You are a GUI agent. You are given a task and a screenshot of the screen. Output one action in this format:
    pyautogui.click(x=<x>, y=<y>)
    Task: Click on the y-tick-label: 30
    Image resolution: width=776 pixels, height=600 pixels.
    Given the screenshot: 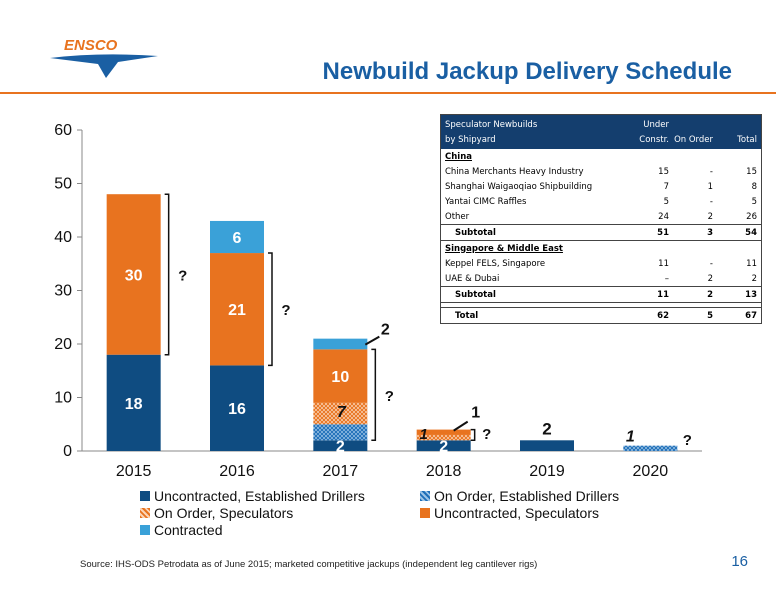 What is the action you would take?
    pyautogui.click(x=63, y=291)
    